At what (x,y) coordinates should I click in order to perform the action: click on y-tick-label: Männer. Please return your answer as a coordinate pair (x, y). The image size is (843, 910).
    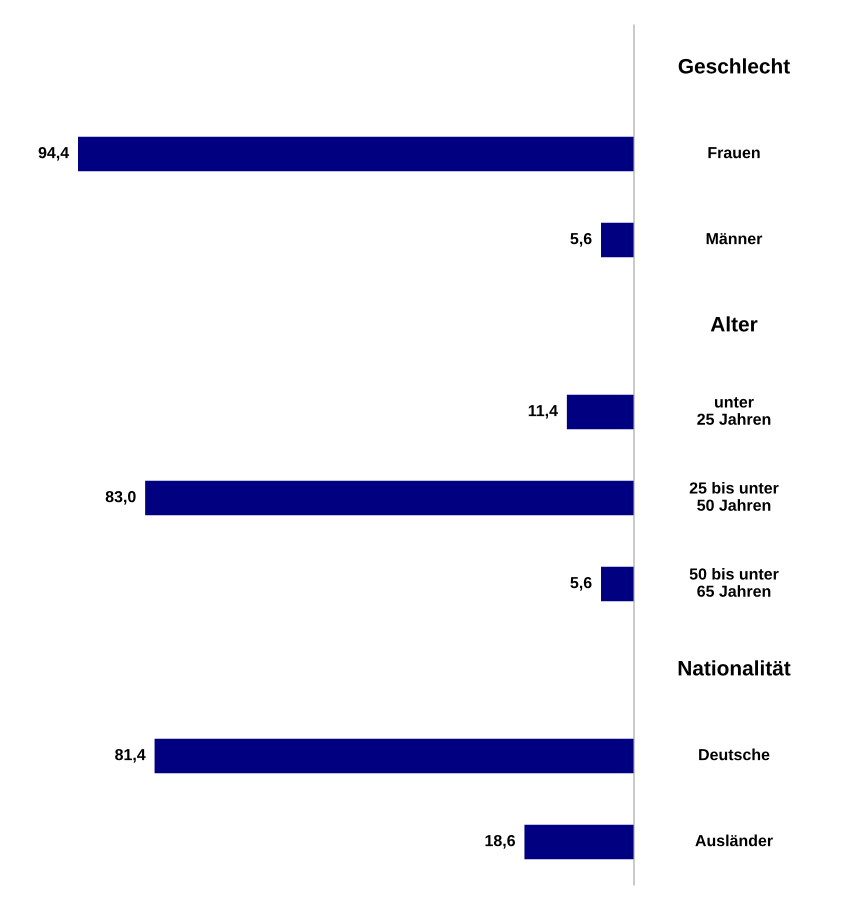
    Looking at the image, I should click on (734, 238).